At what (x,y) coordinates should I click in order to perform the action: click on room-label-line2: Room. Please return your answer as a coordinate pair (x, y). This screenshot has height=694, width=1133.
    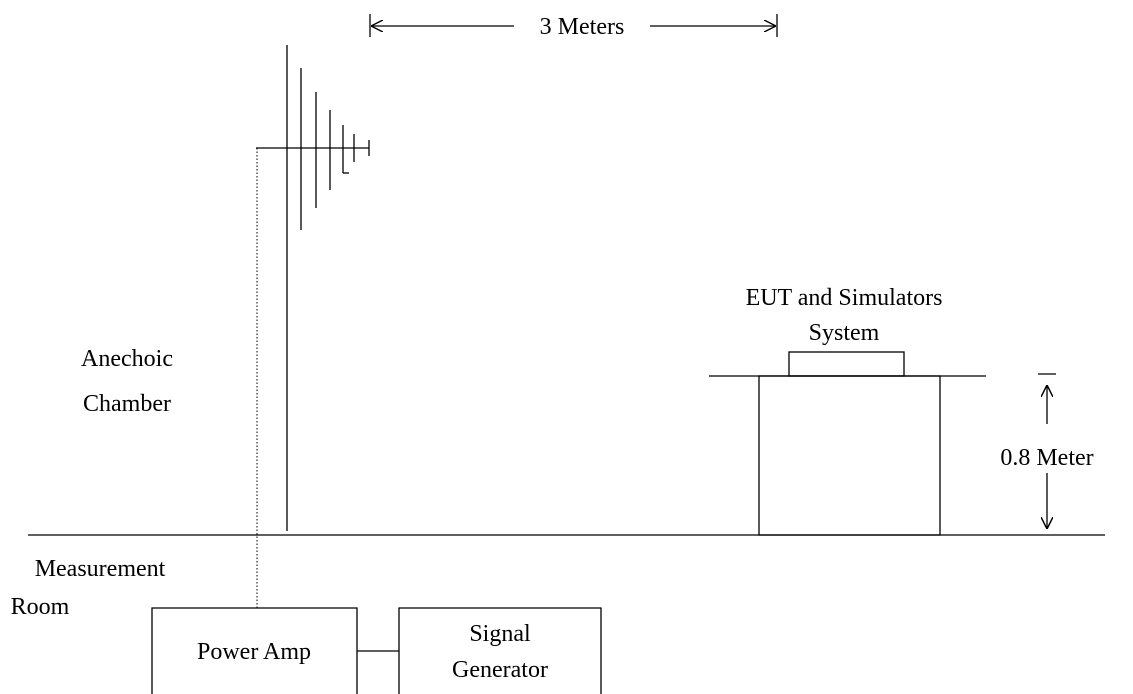
    Looking at the image, I should click on (40, 607).